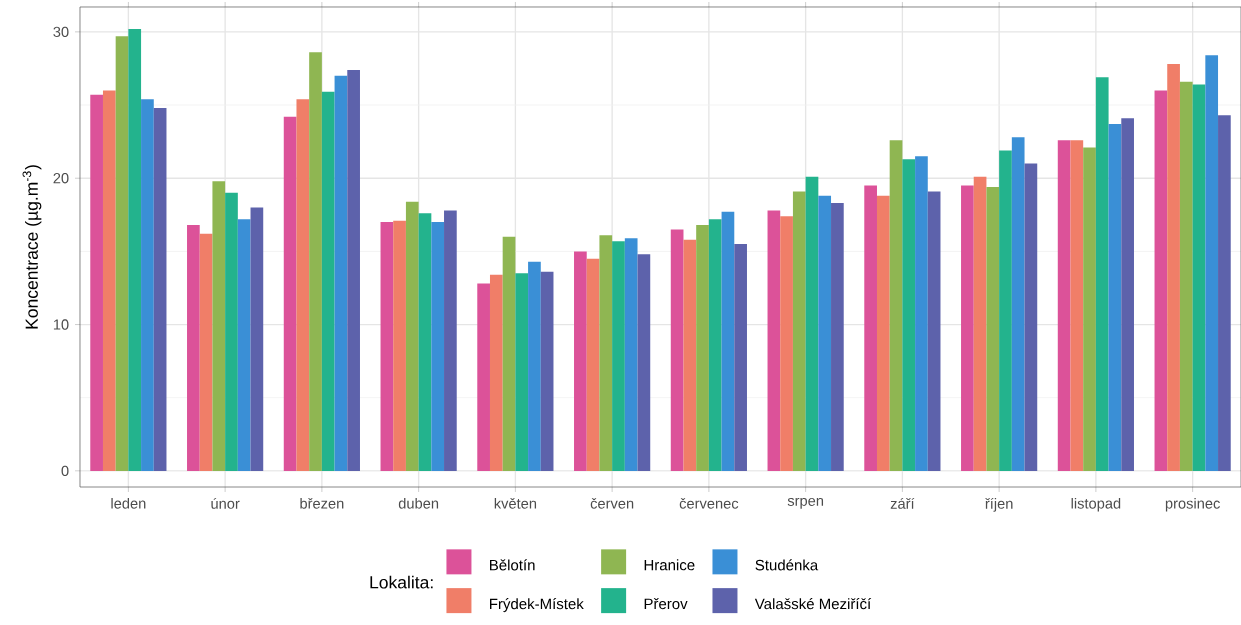  What do you see at coordinates (61, 324) in the screenshot?
I see `y-tick-label: 10` at bounding box center [61, 324].